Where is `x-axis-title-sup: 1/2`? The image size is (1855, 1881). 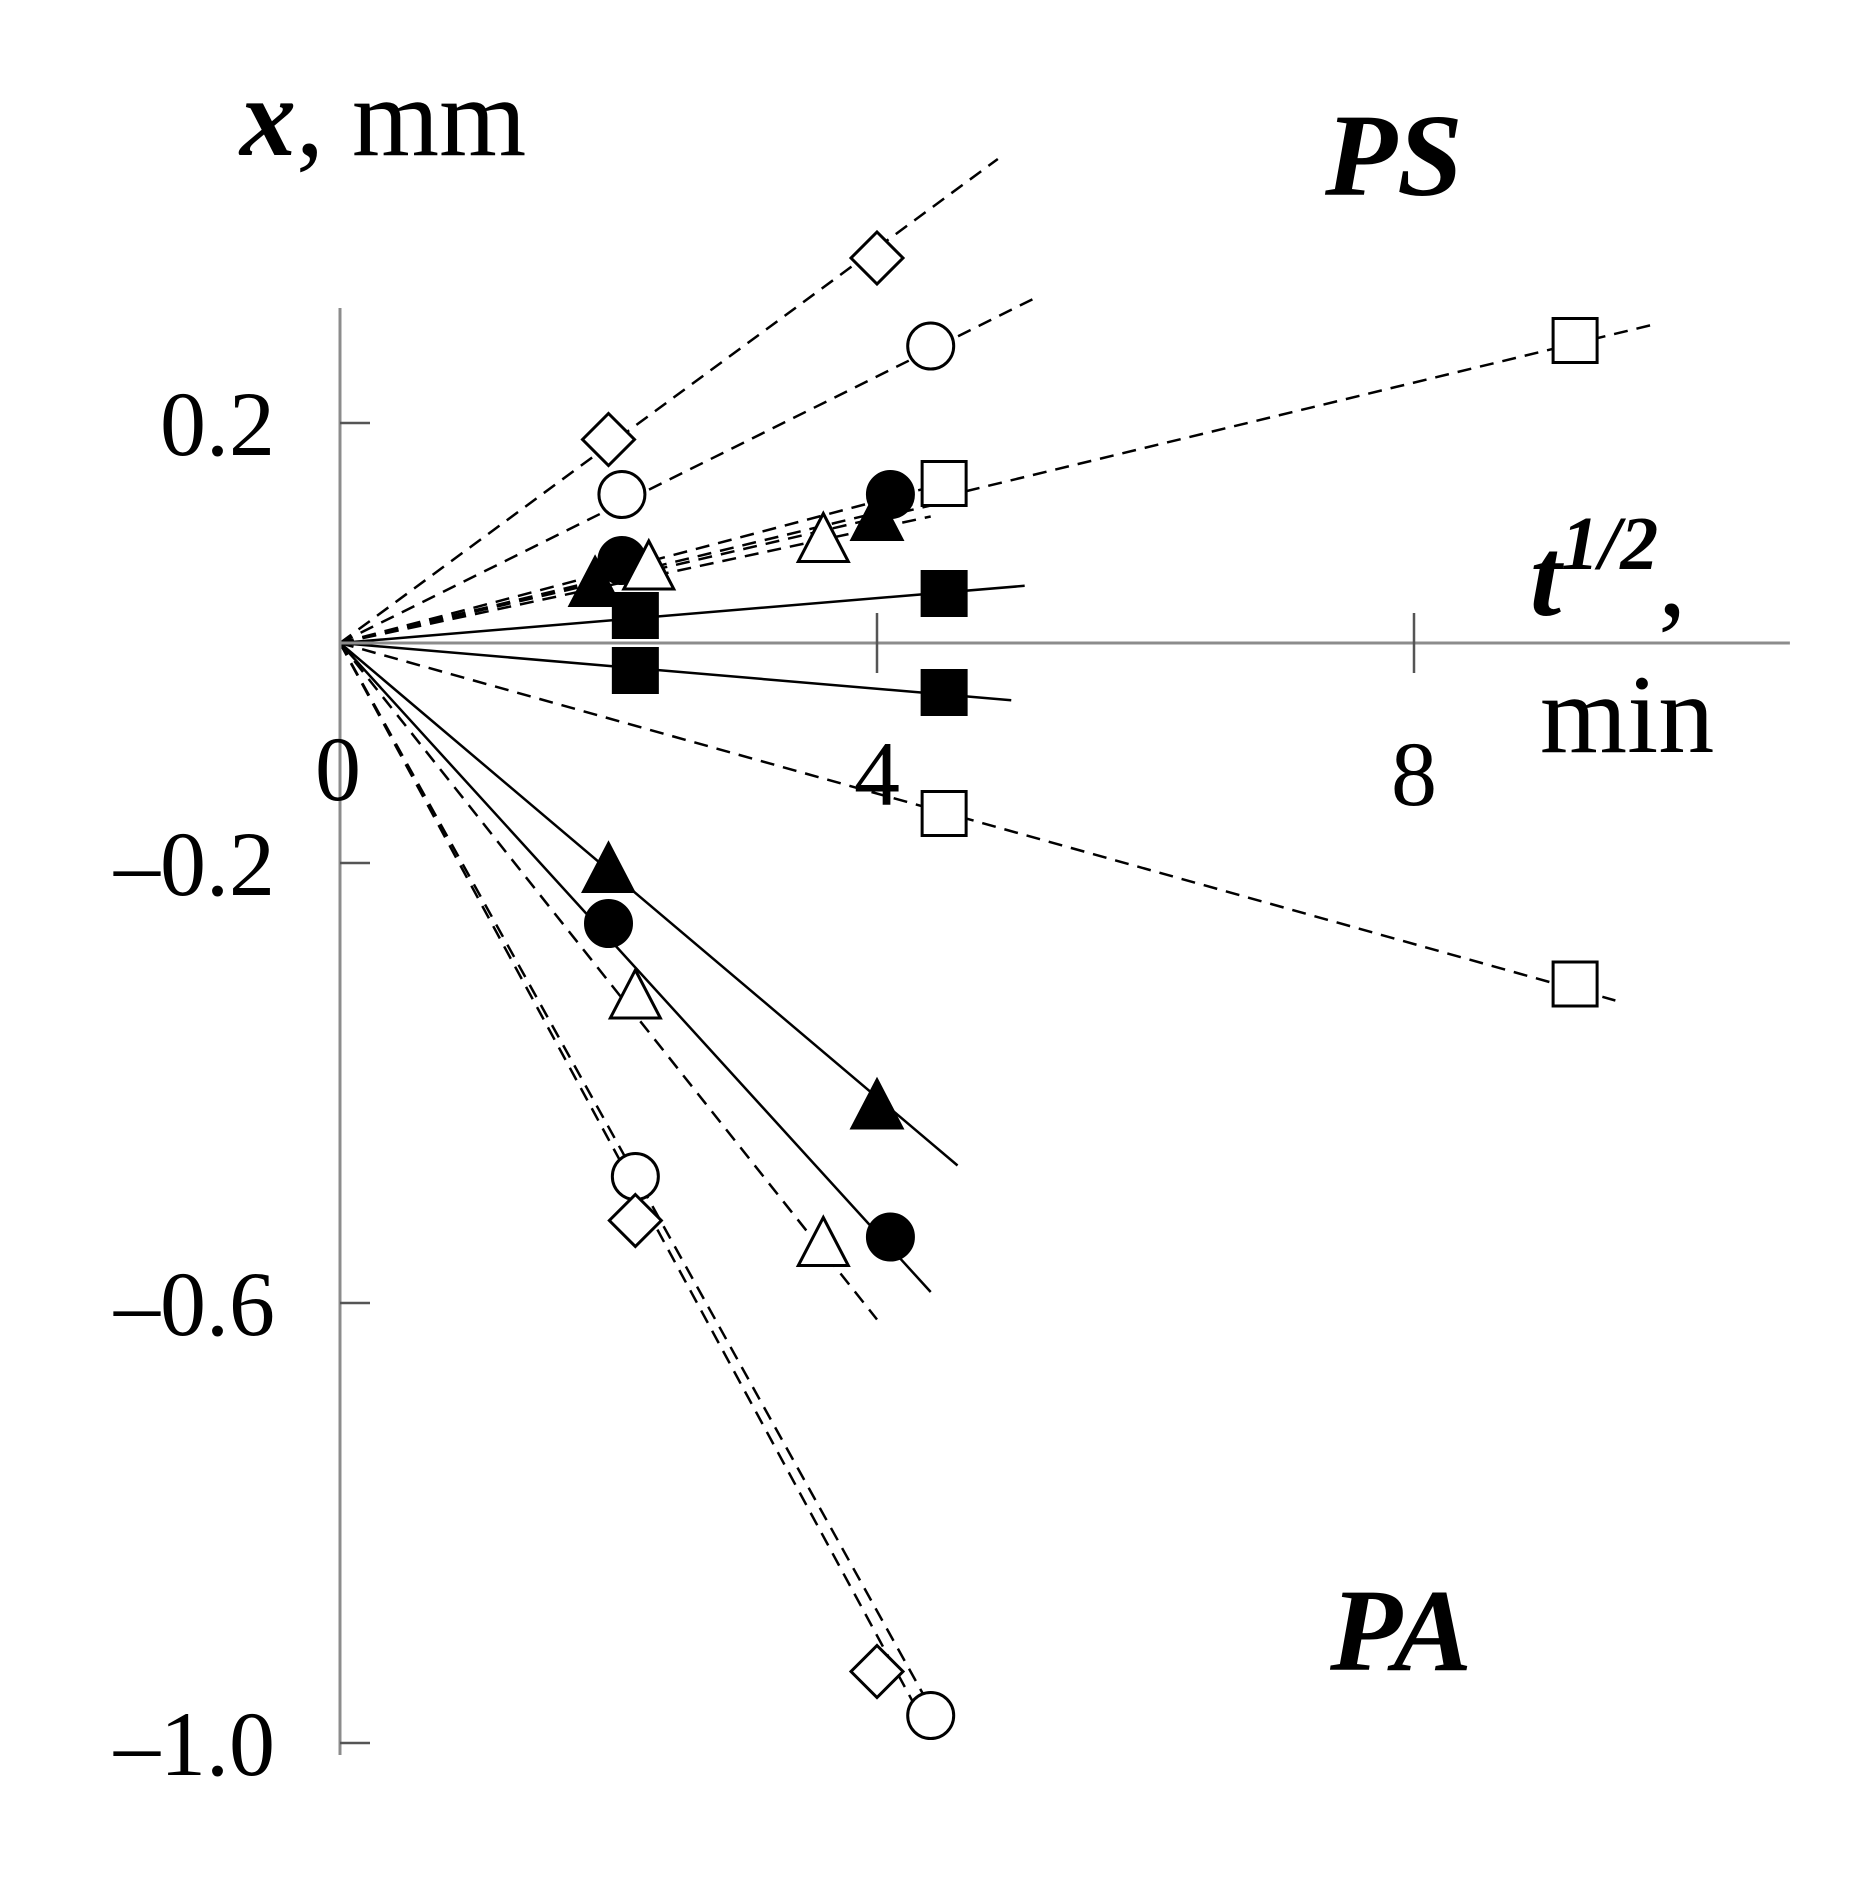 x-axis-title-sup: 1/2 is located at coordinates (1609, 544).